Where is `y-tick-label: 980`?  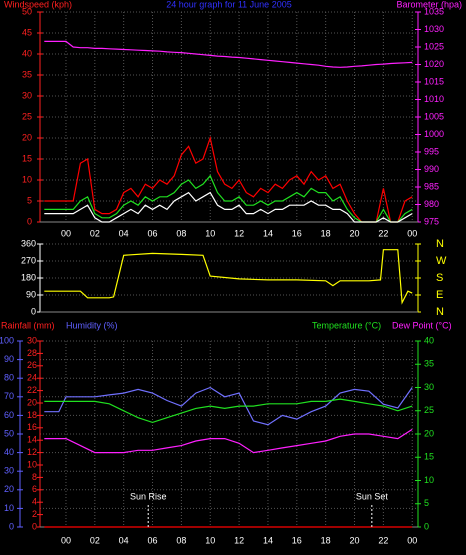 y-tick-label: 980 is located at coordinates (431, 204).